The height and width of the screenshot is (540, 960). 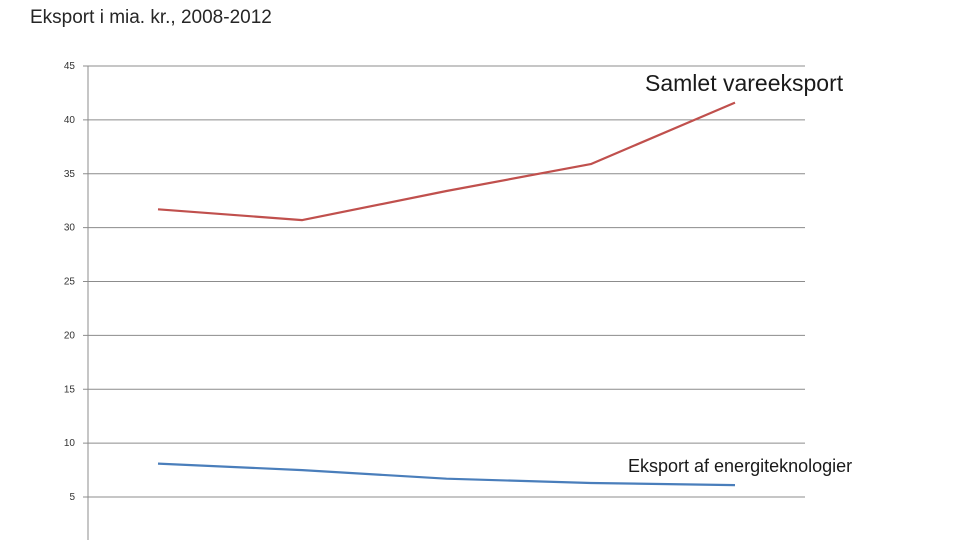 What do you see at coordinates (744, 83) in the screenshot?
I see `series-label-samlet-vareeksport: Samlet vareeksport` at bounding box center [744, 83].